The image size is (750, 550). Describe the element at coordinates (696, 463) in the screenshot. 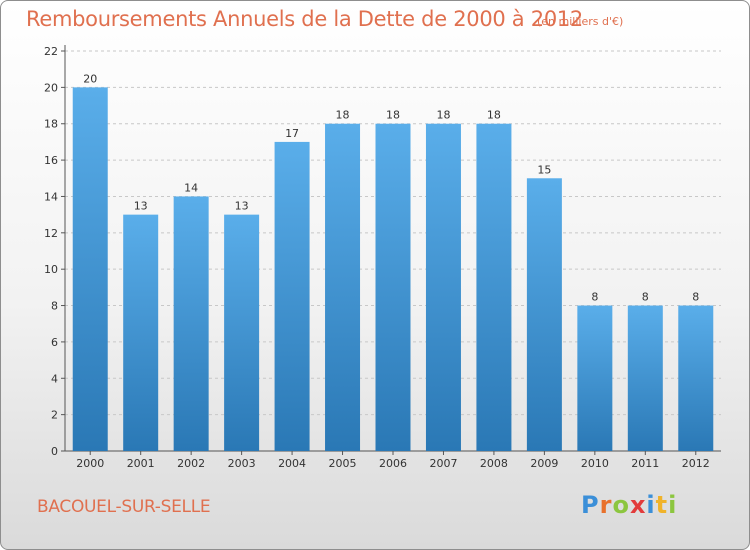

I see `x-tick-label-2012: 2012` at that location.